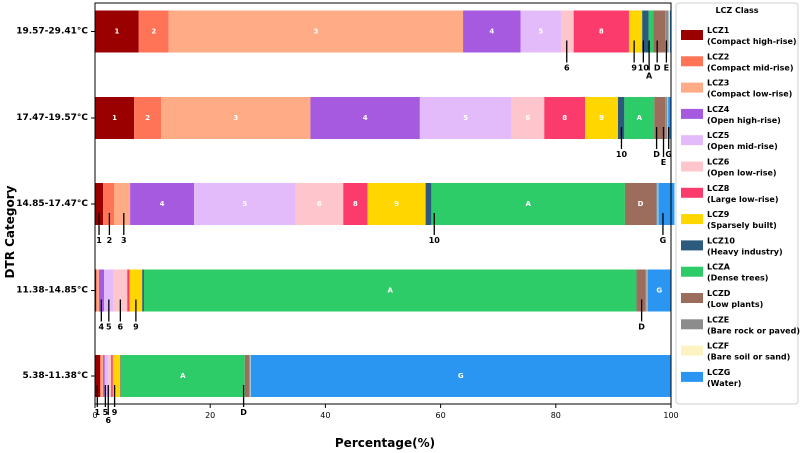  Describe the element at coordinates (94, 415) in the screenshot. I see `x-tick-label: 0` at that location.